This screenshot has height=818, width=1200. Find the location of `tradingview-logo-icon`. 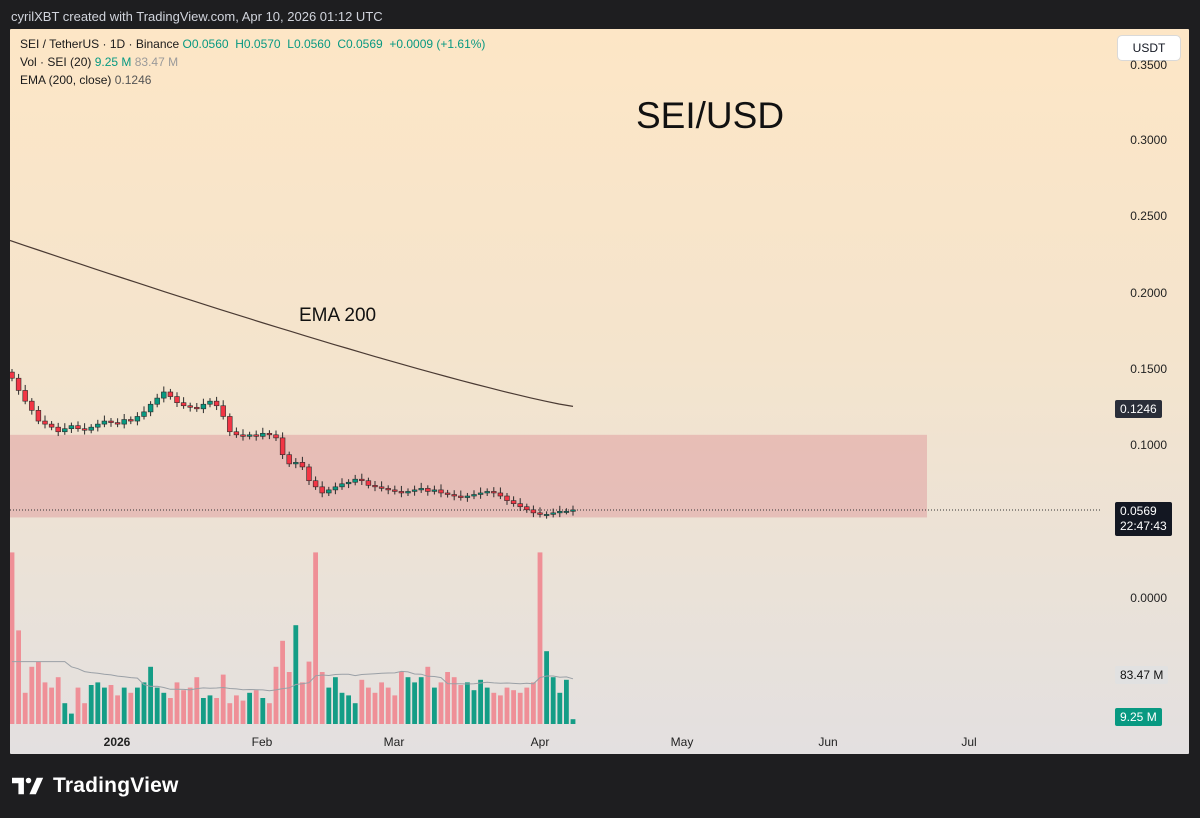

tradingview-logo-icon is located at coordinates (28, 786).